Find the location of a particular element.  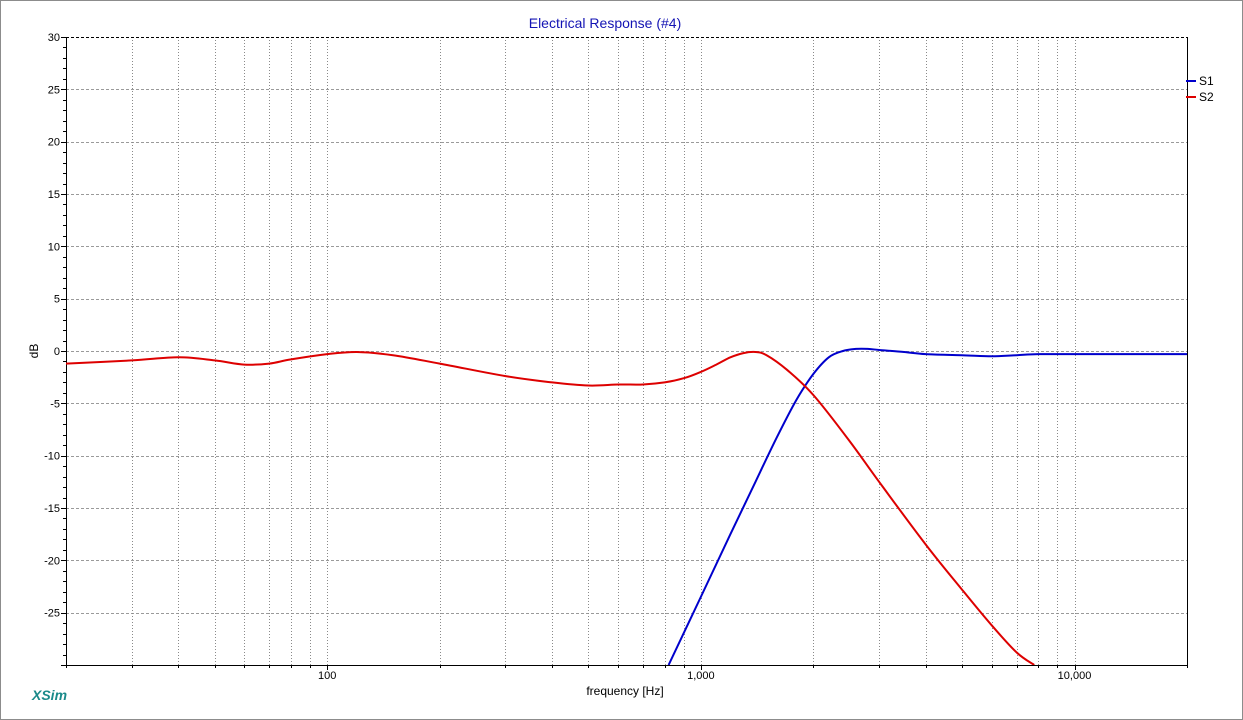

x-axis-label: frequency [Hz] is located at coordinates (624, 691).